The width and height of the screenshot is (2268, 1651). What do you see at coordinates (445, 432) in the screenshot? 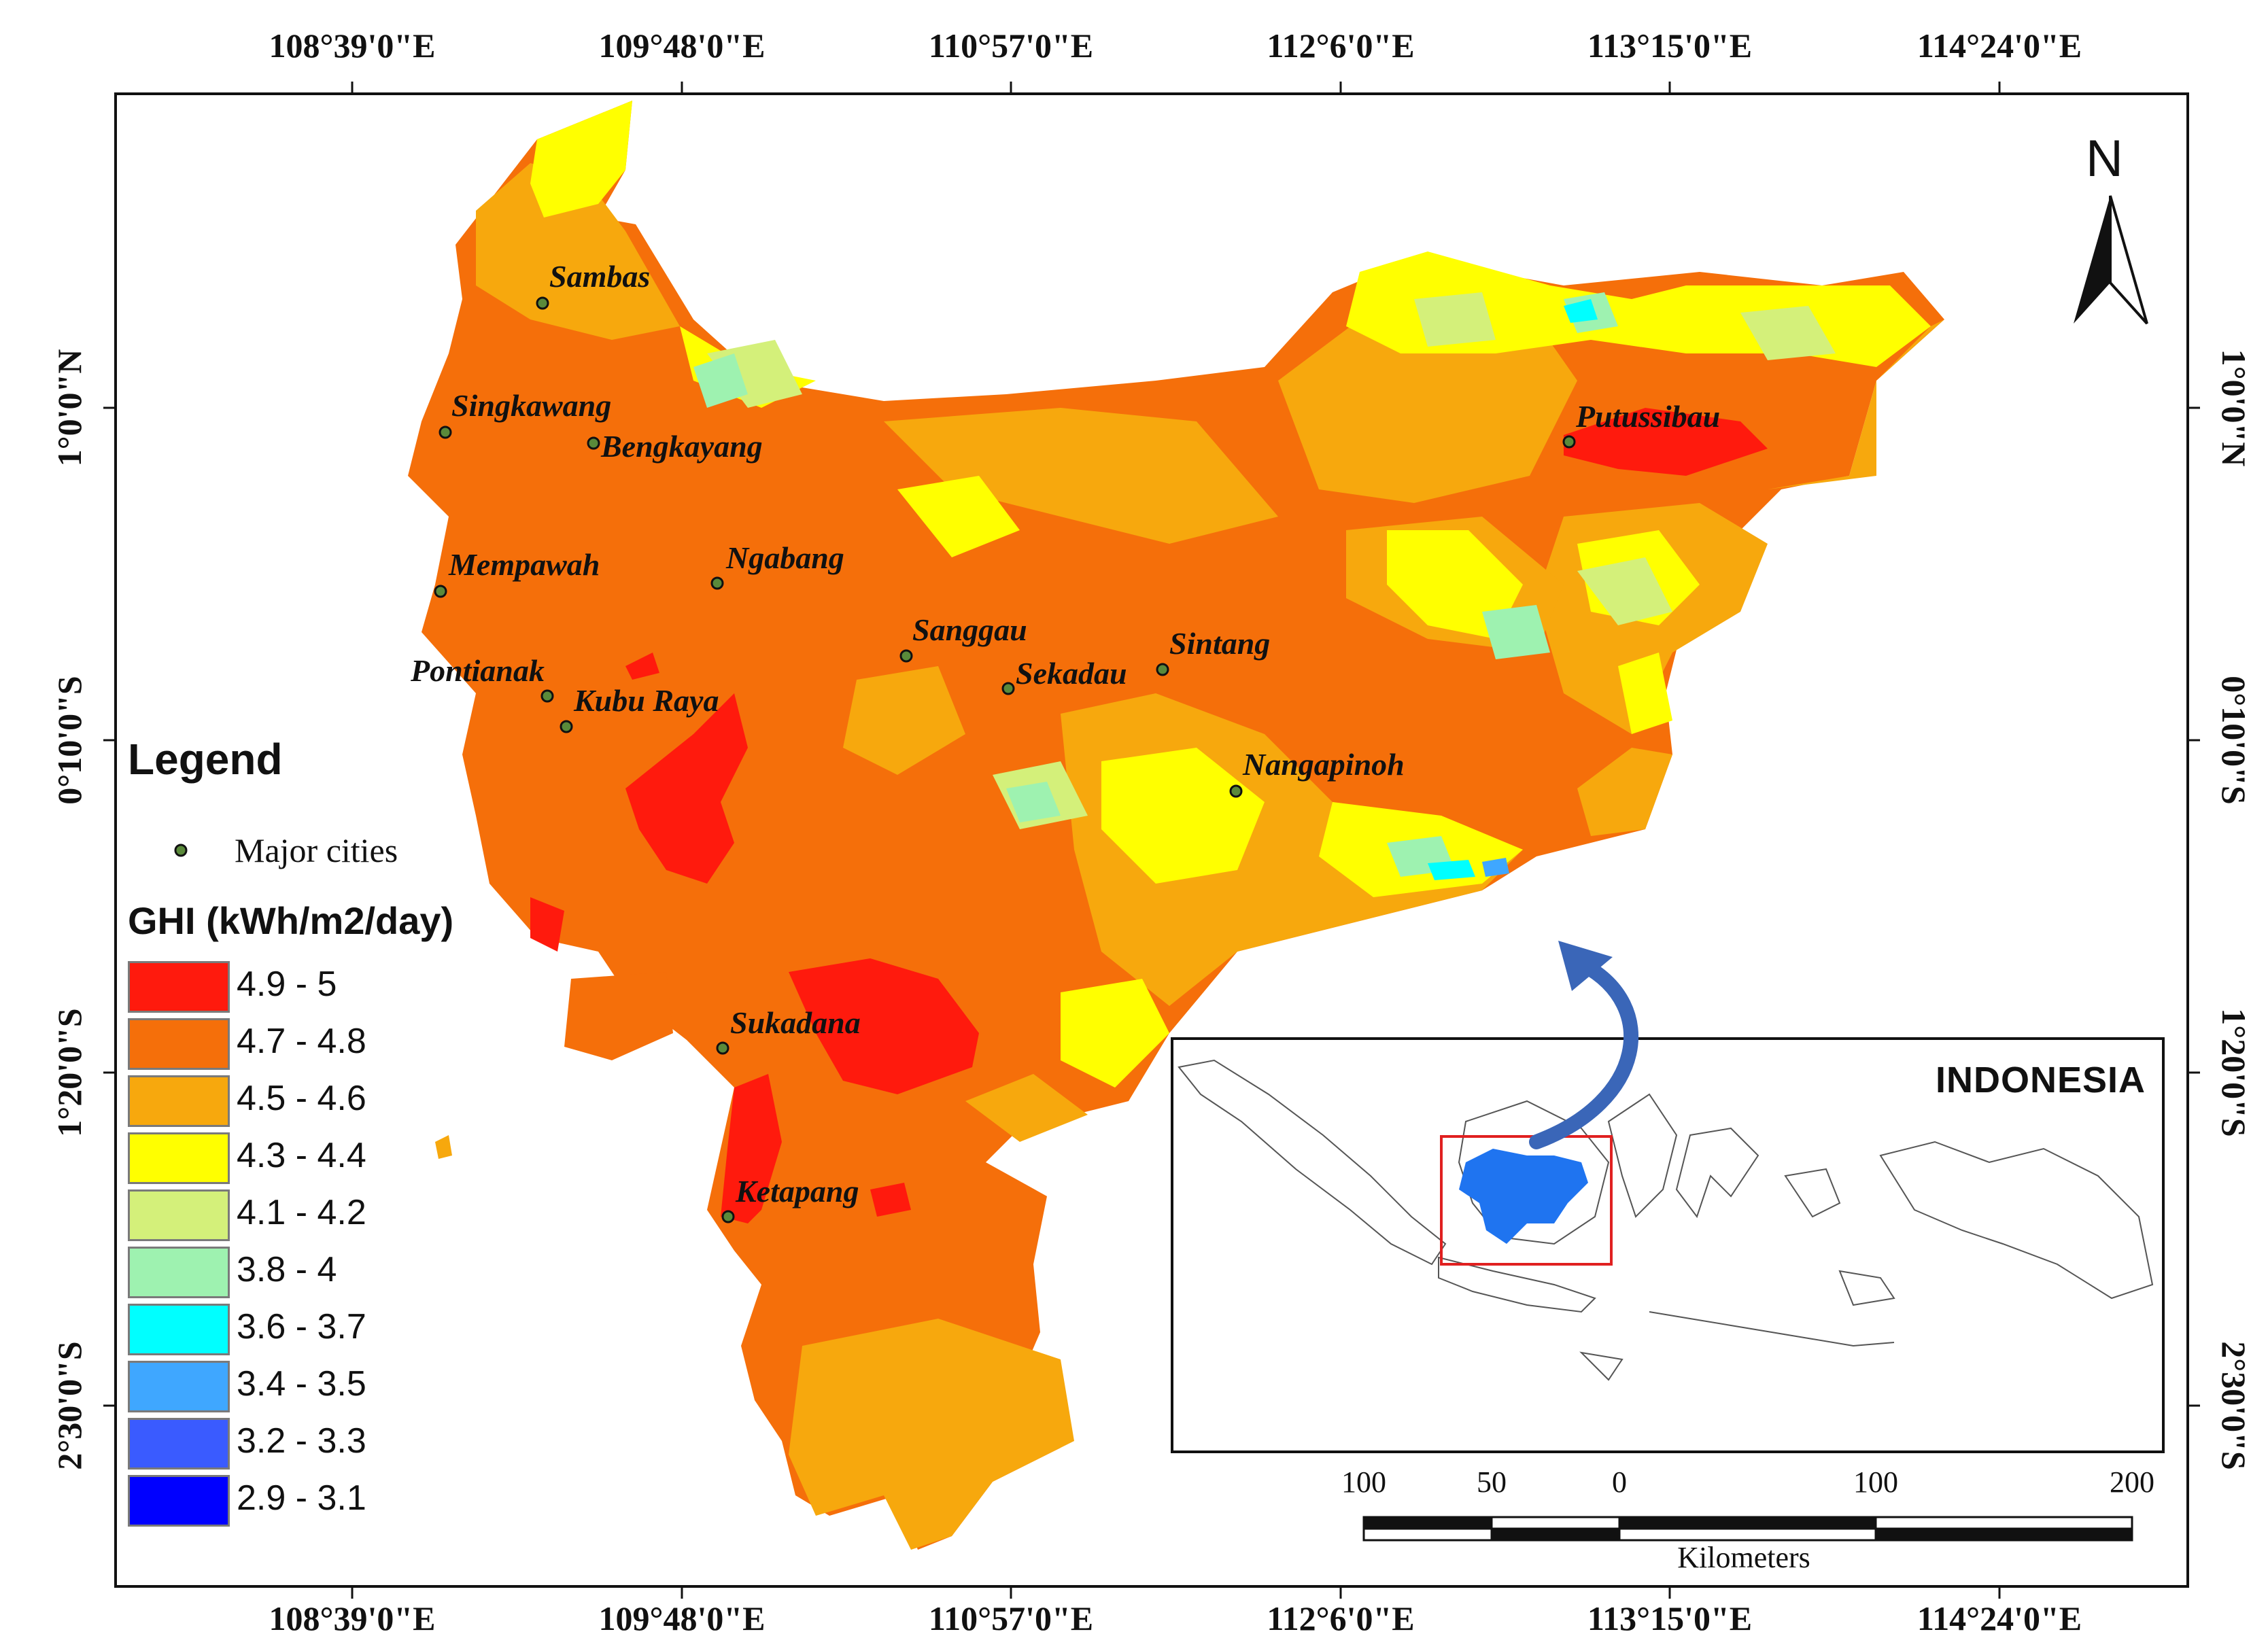
I see `city-marker-singkawang` at bounding box center [445, 432].